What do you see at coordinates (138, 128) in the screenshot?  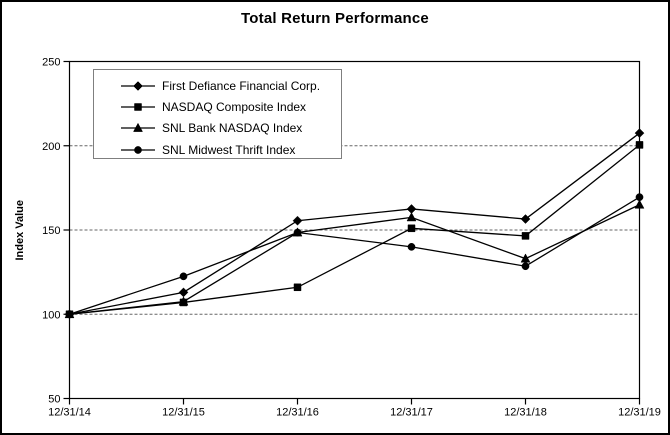 I see `triangle-marker-icon` at bounding box center [138, 128].